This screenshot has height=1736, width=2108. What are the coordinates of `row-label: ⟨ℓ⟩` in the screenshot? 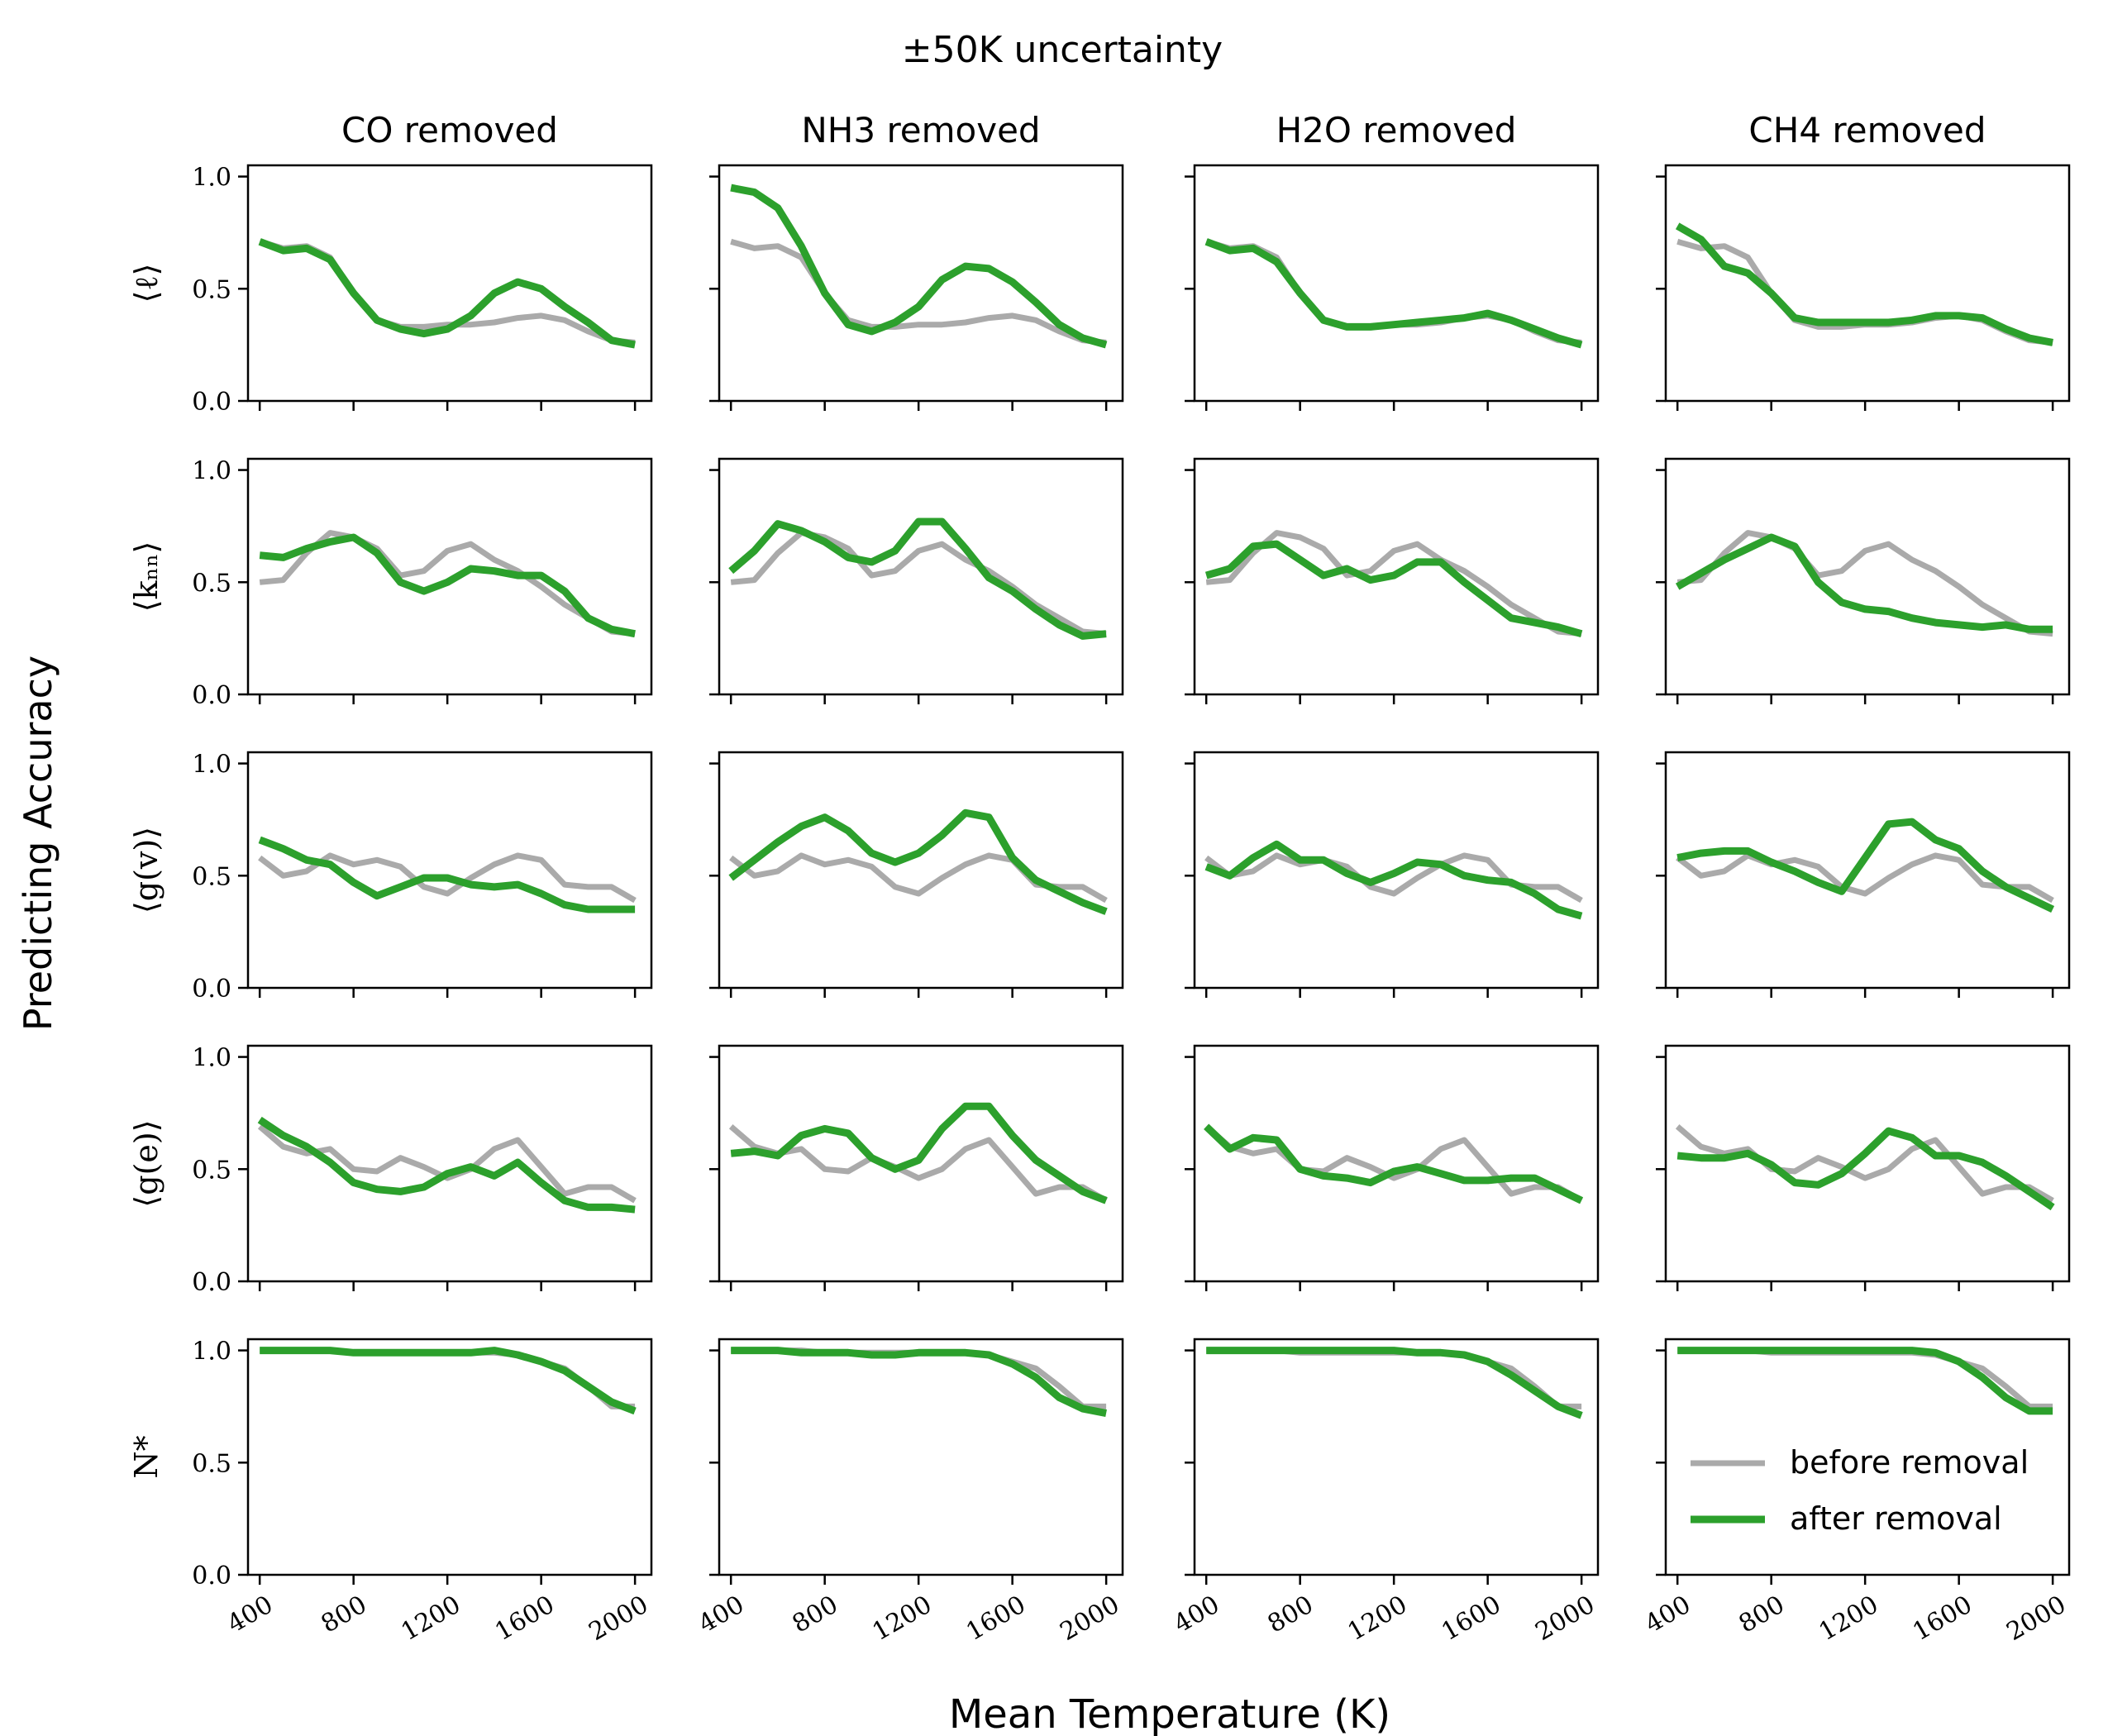 It's located at (146, 283).